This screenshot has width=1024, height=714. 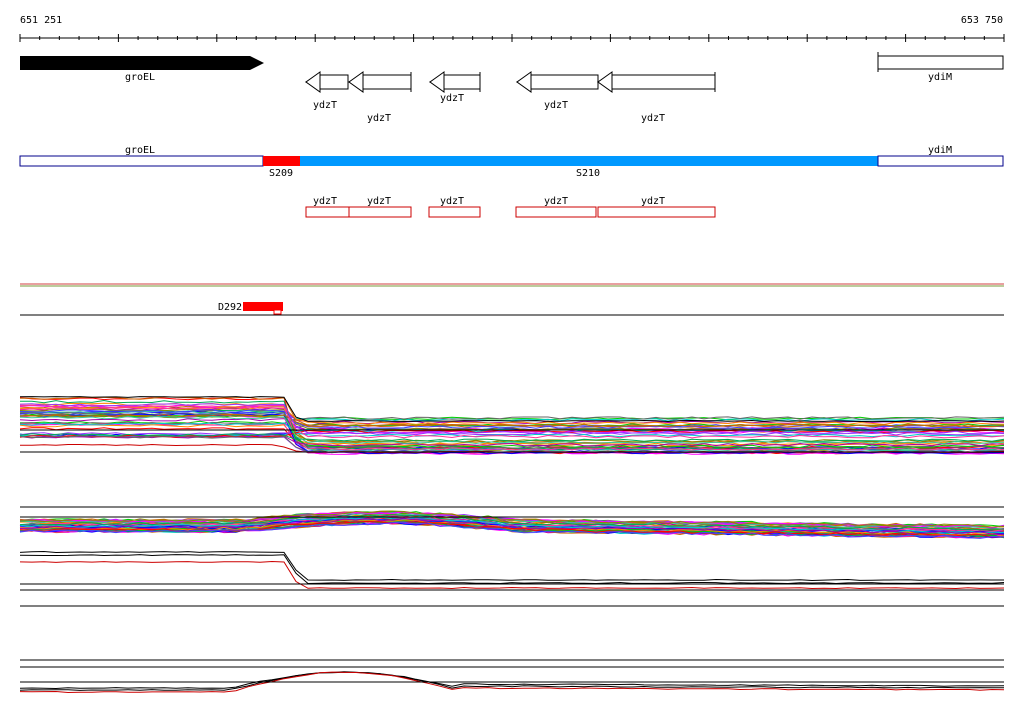 I want to click on ruler-ticks, so click(x=512, y=38).